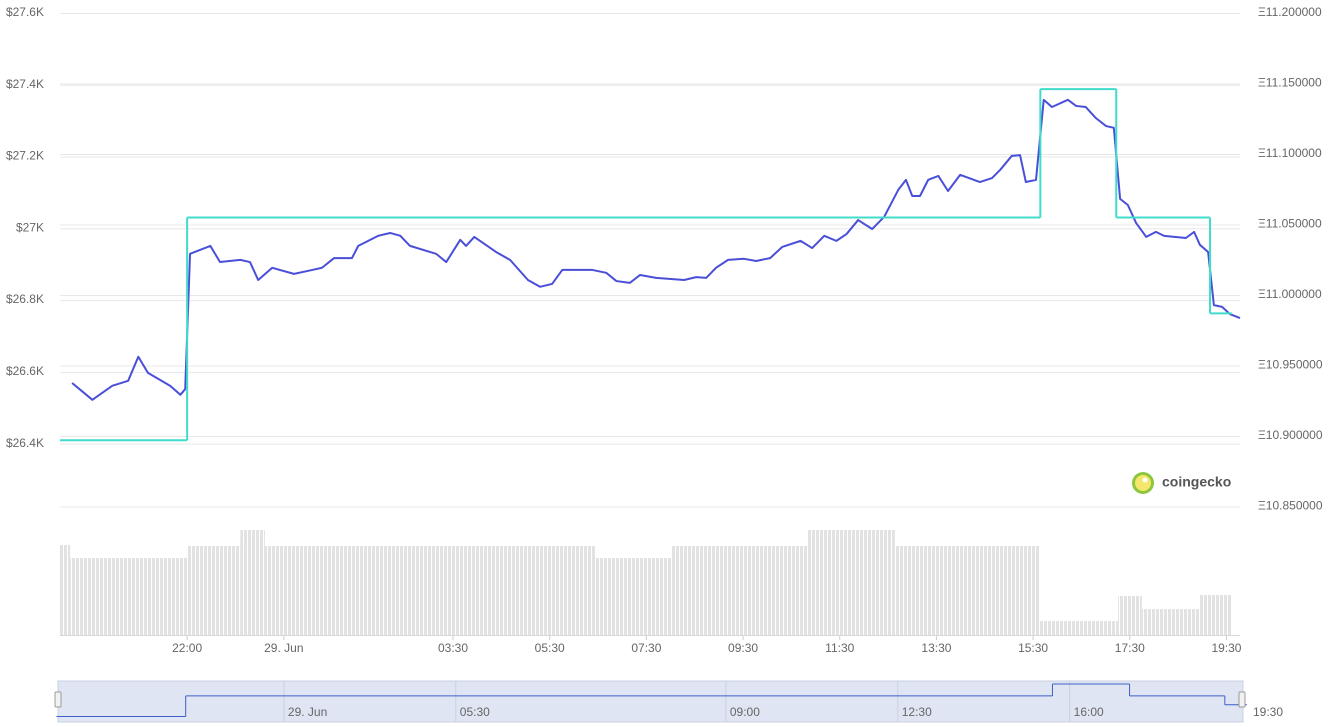 The height and width of the screenshot is (727, 1328). Describe the element at coordinates (453, 648) in the screenshot. I see `x-tick-label: 03:30` at that location.